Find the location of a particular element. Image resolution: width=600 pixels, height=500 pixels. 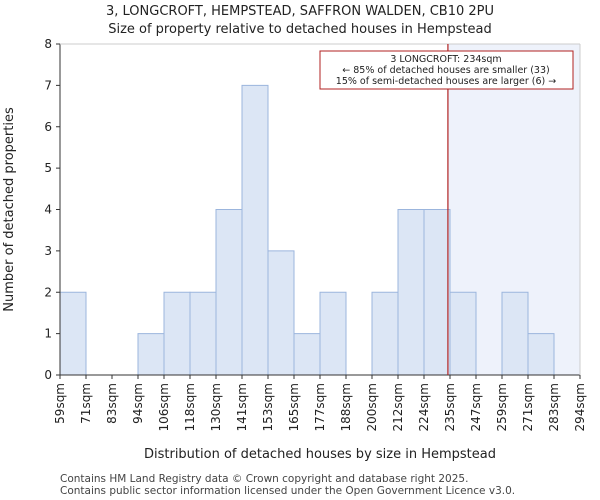

y-tick-label: 6 is located at coordinates (48, 127).